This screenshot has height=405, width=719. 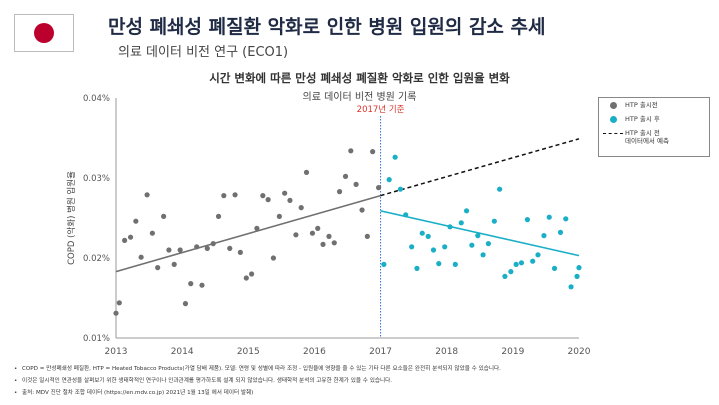 What do you see at coordinates (44, 33) in the screenshot?
I see `japan-flag-icon` at bounding box center [44, 33].